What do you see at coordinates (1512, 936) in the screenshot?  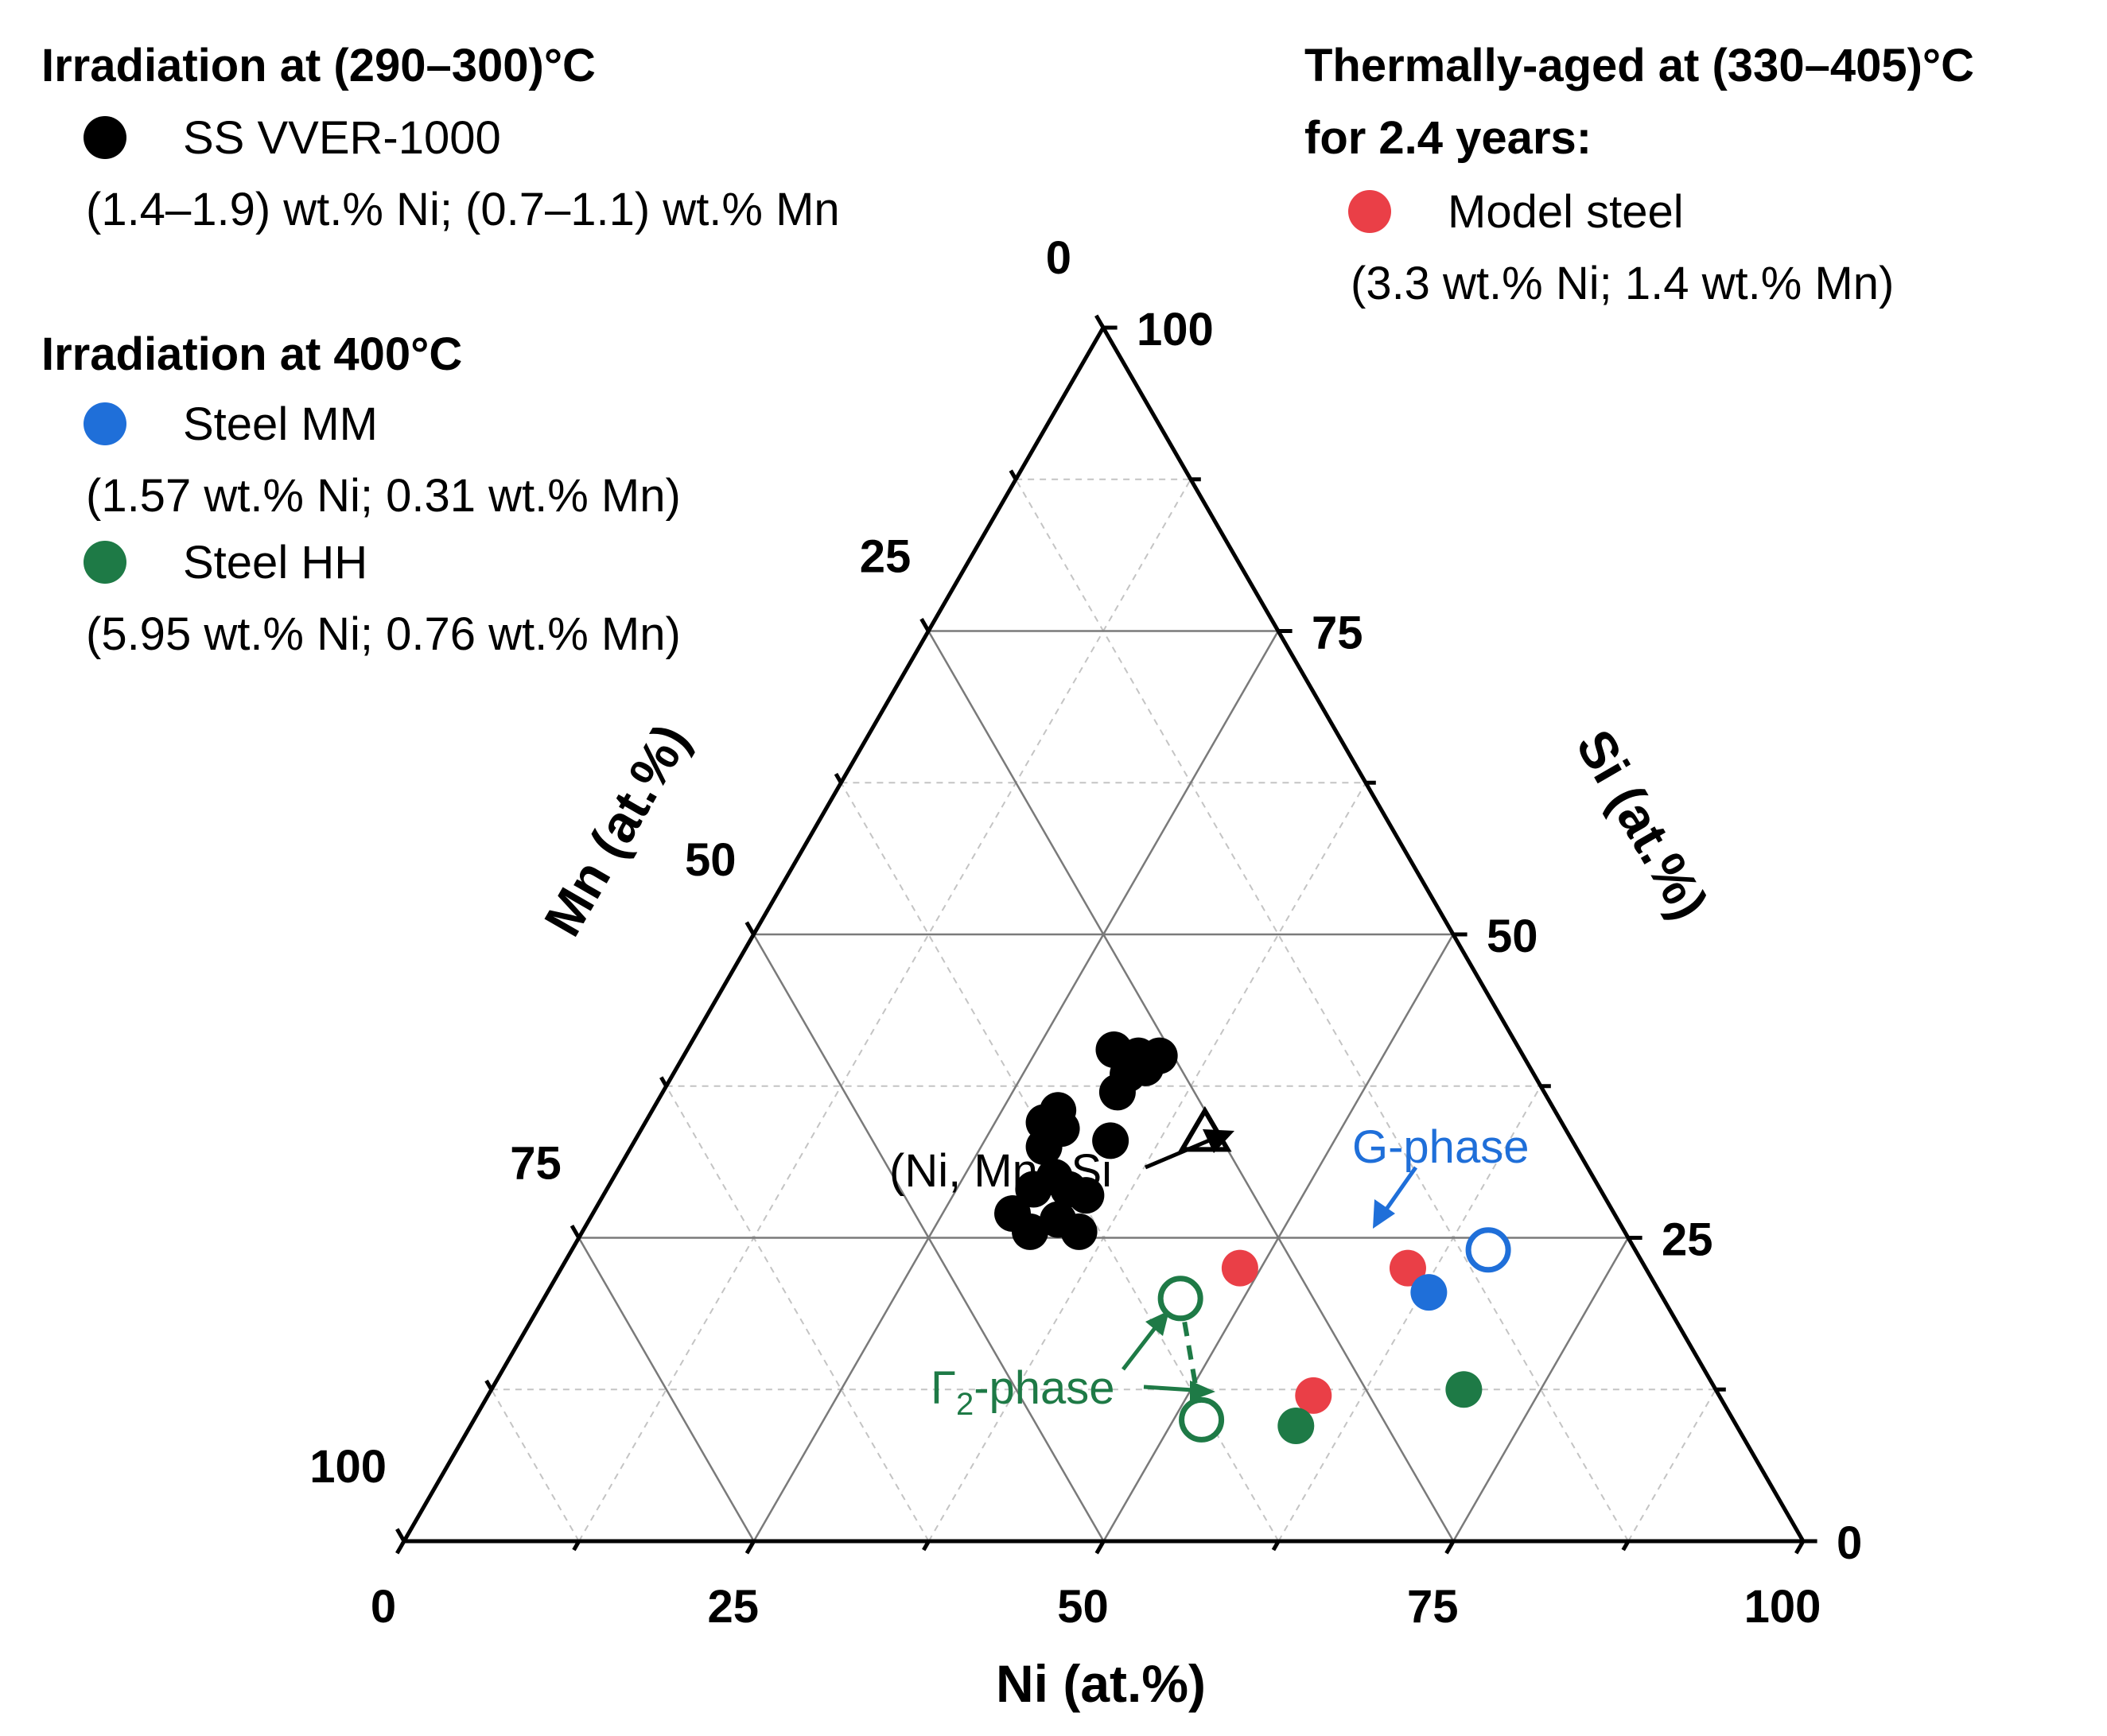 I see `si-tick-50: 50` at bounding box center [1512, 936].